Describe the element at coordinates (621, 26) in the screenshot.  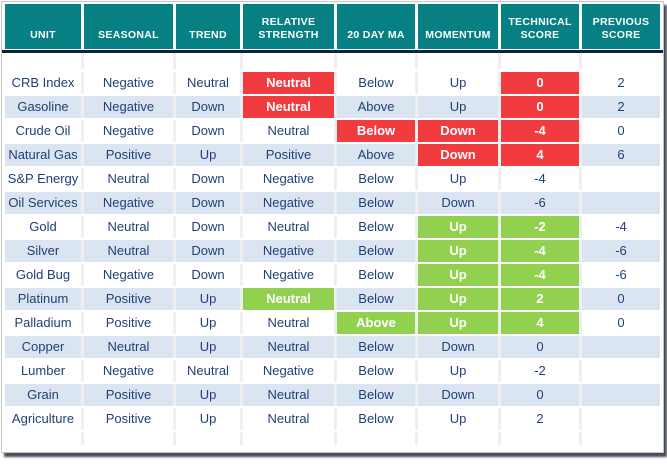
I see `column-header-previous-score: PREVIOUS SCORE` at that location.